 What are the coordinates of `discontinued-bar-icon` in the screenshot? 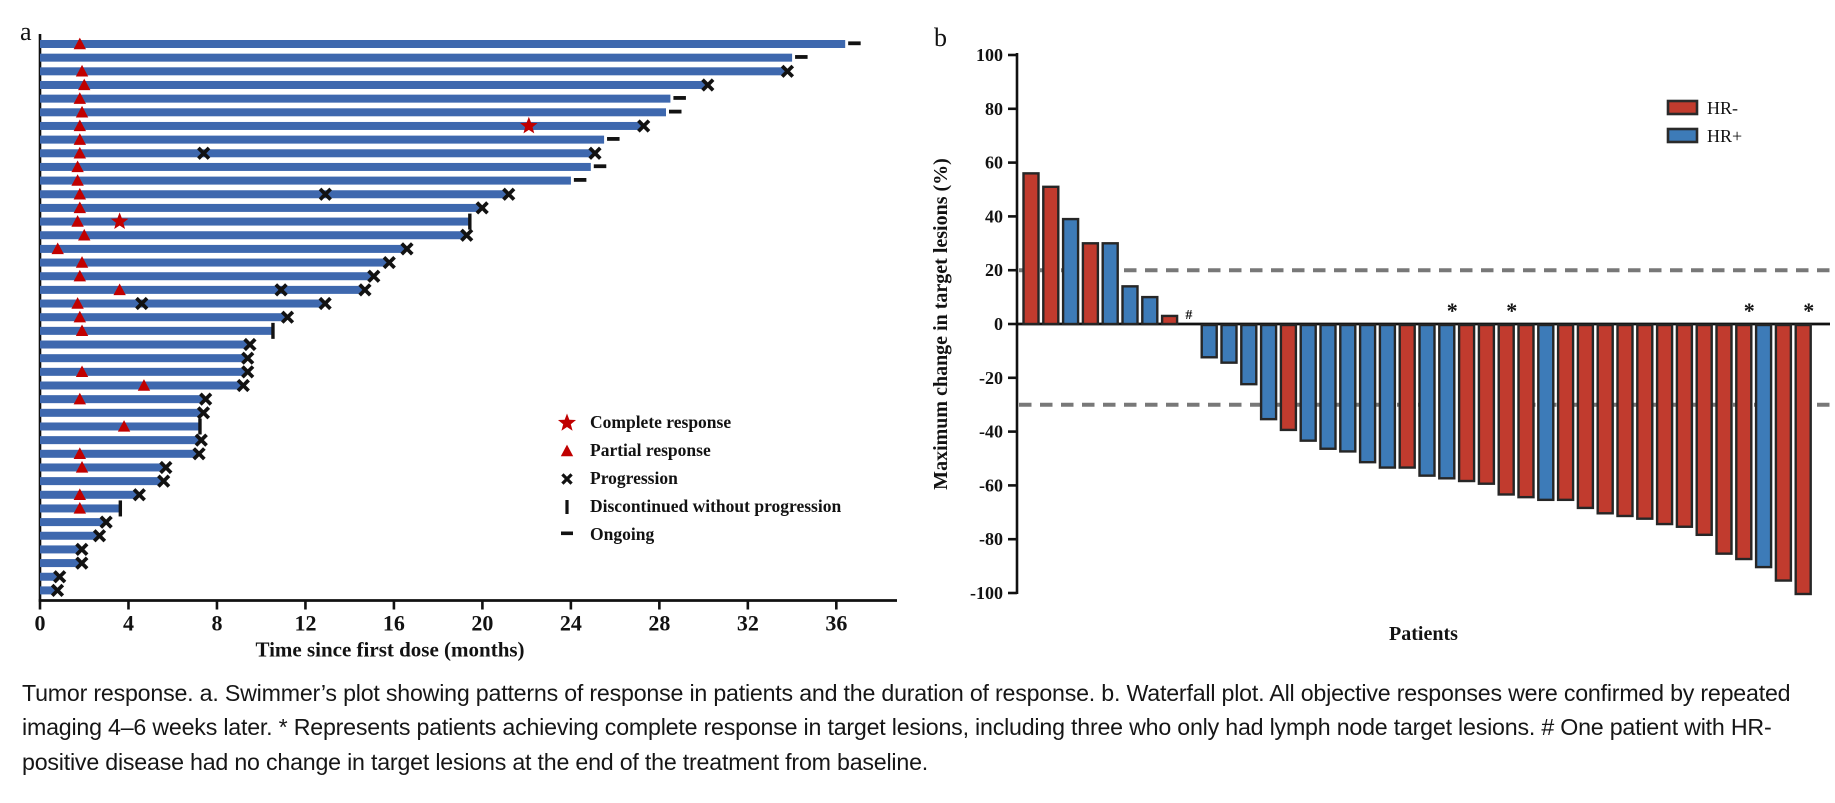 It's located at (567, 507).